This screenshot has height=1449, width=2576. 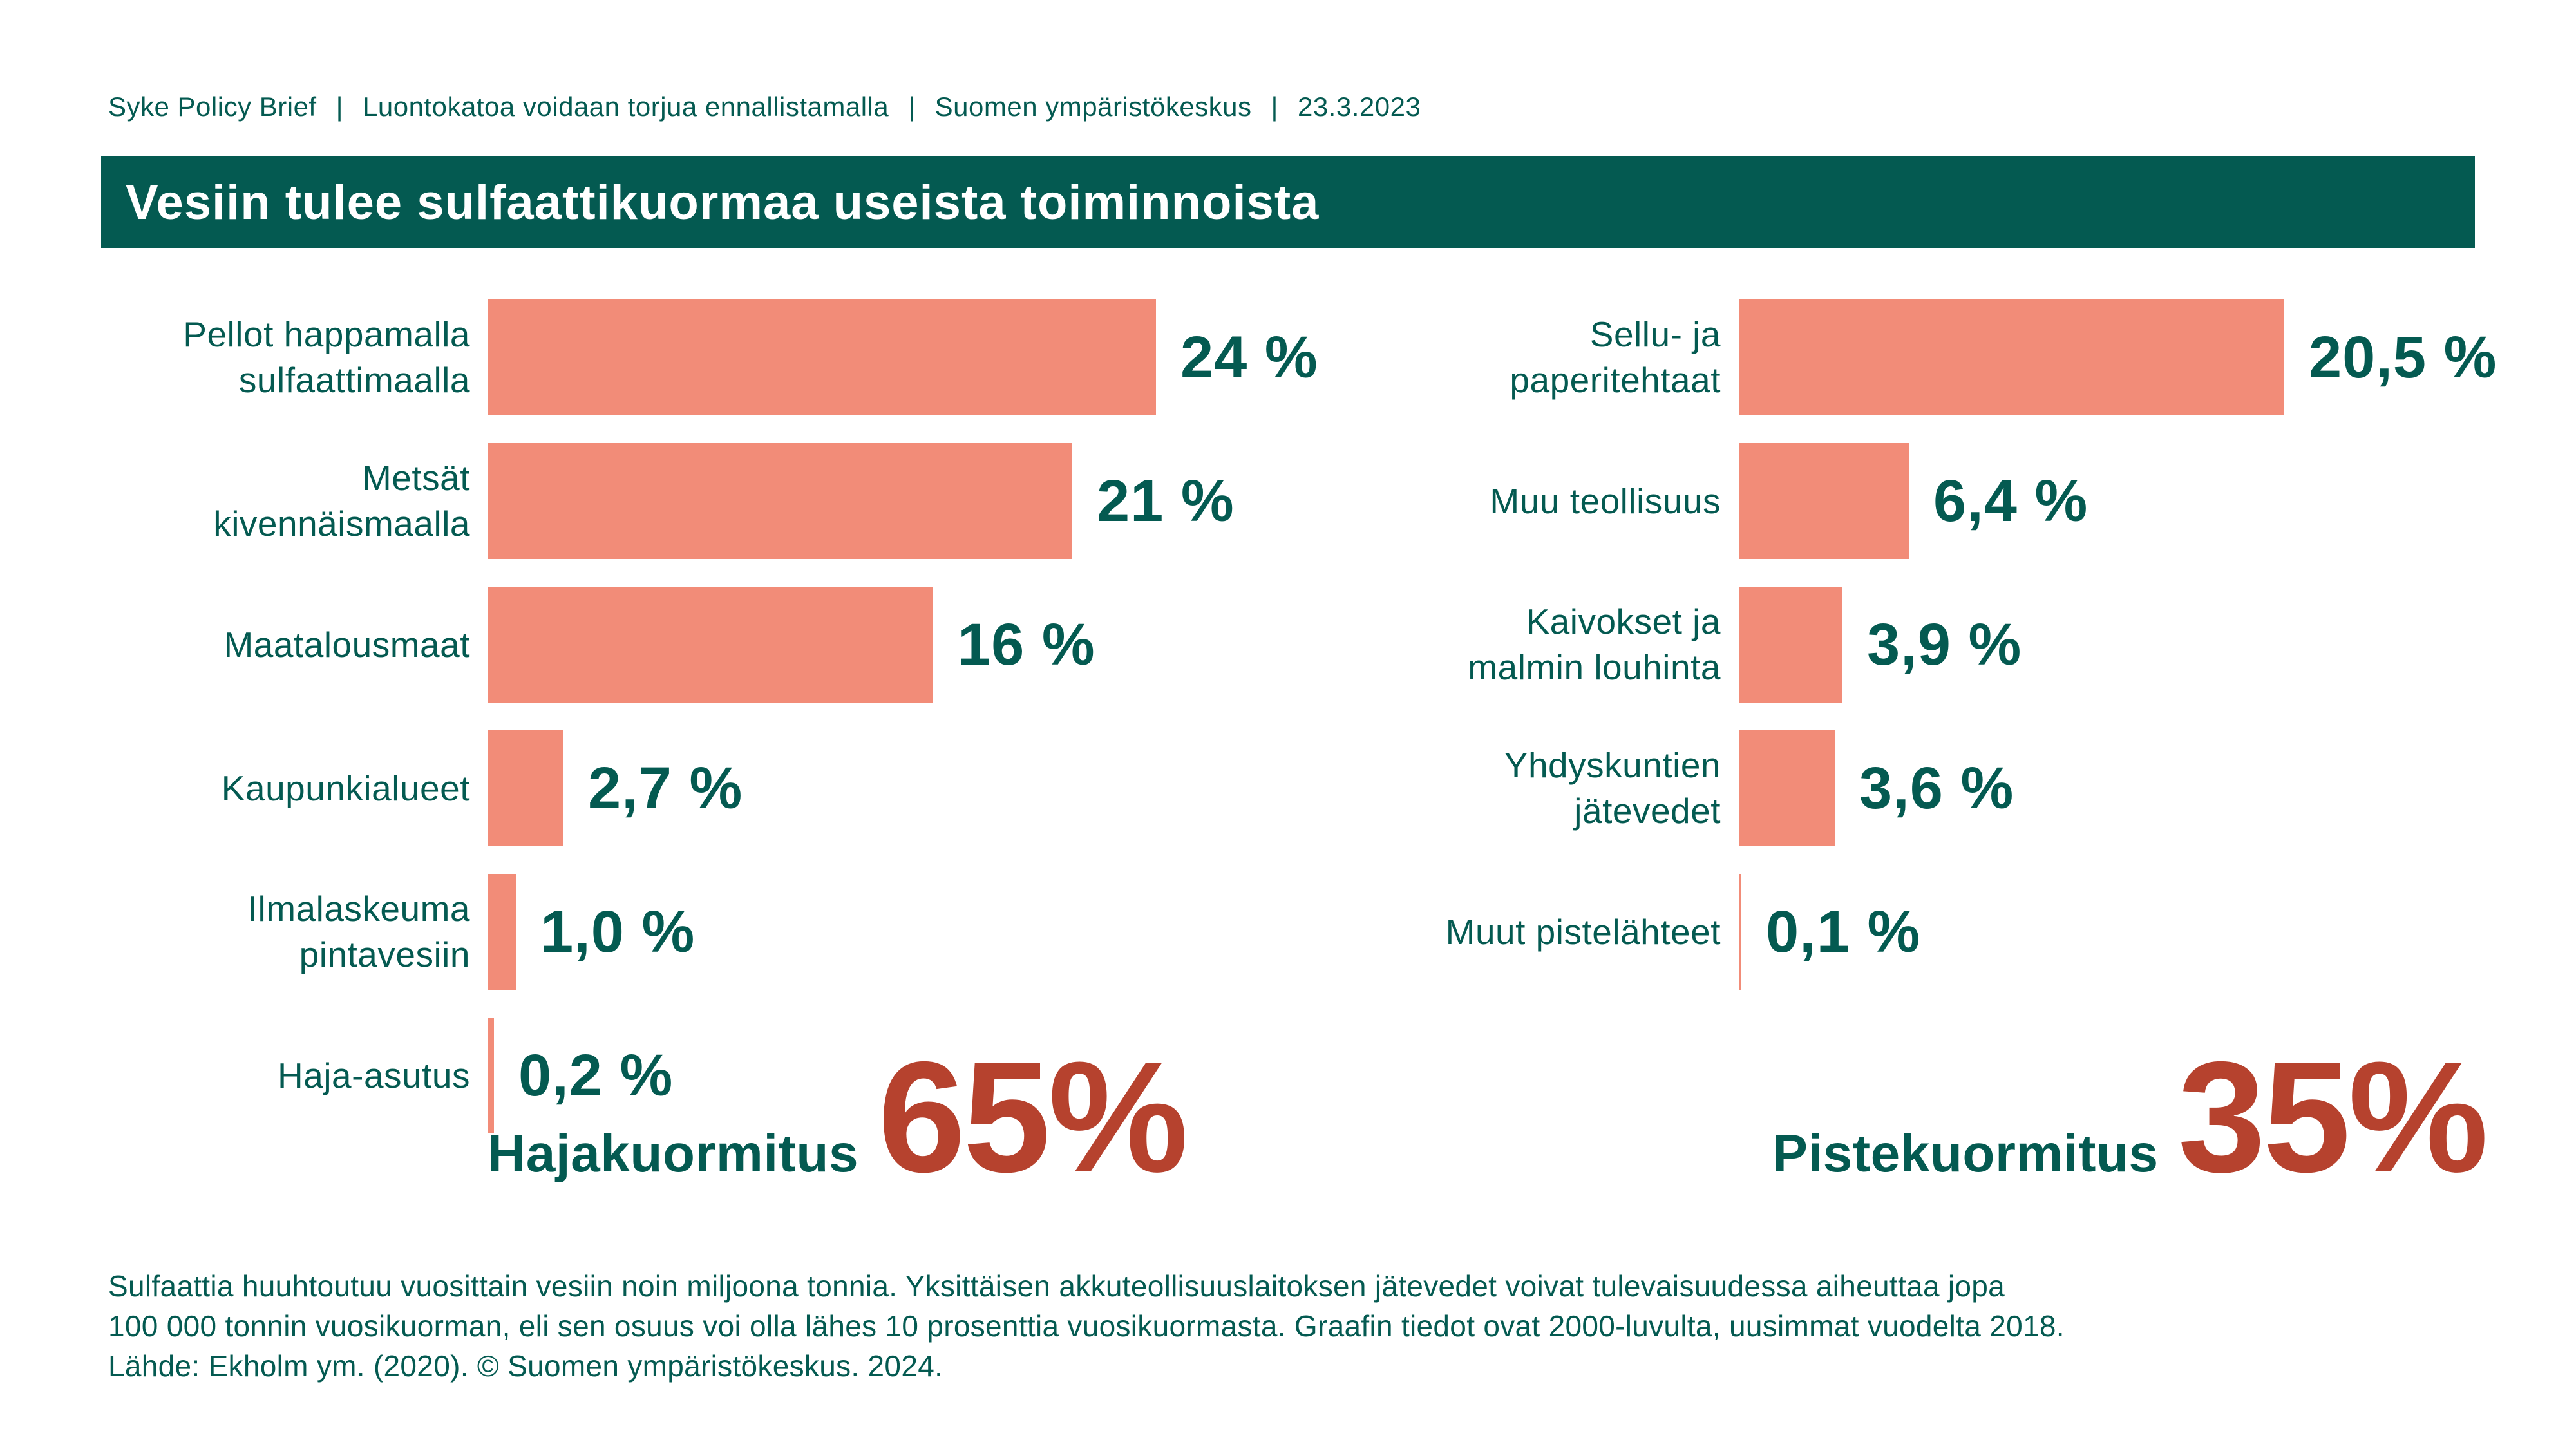 I want to click on meta-segment: Suomen ympäristökeskus, so click(x=1093, y=107).